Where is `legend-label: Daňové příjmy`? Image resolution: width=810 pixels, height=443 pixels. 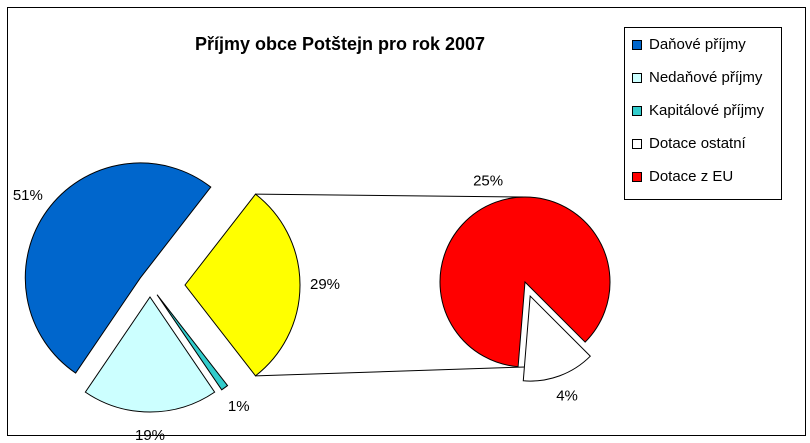 legend-label: Daňové příjmy is located at coordinates (697, 44).